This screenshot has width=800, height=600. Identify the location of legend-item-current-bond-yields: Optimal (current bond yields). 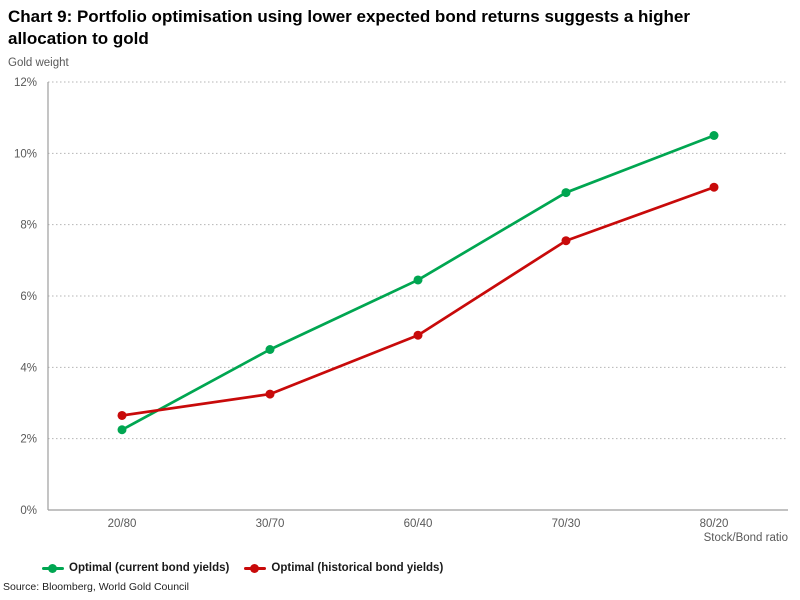
(135, 568).